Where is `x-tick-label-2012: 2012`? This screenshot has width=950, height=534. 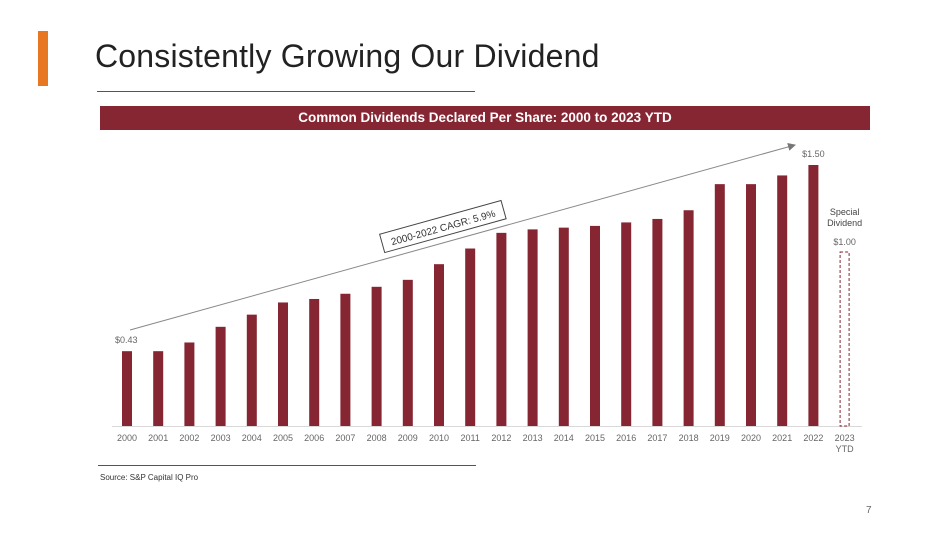
x-tick-label-2012: 2012 is located at coordinates (501, 438).